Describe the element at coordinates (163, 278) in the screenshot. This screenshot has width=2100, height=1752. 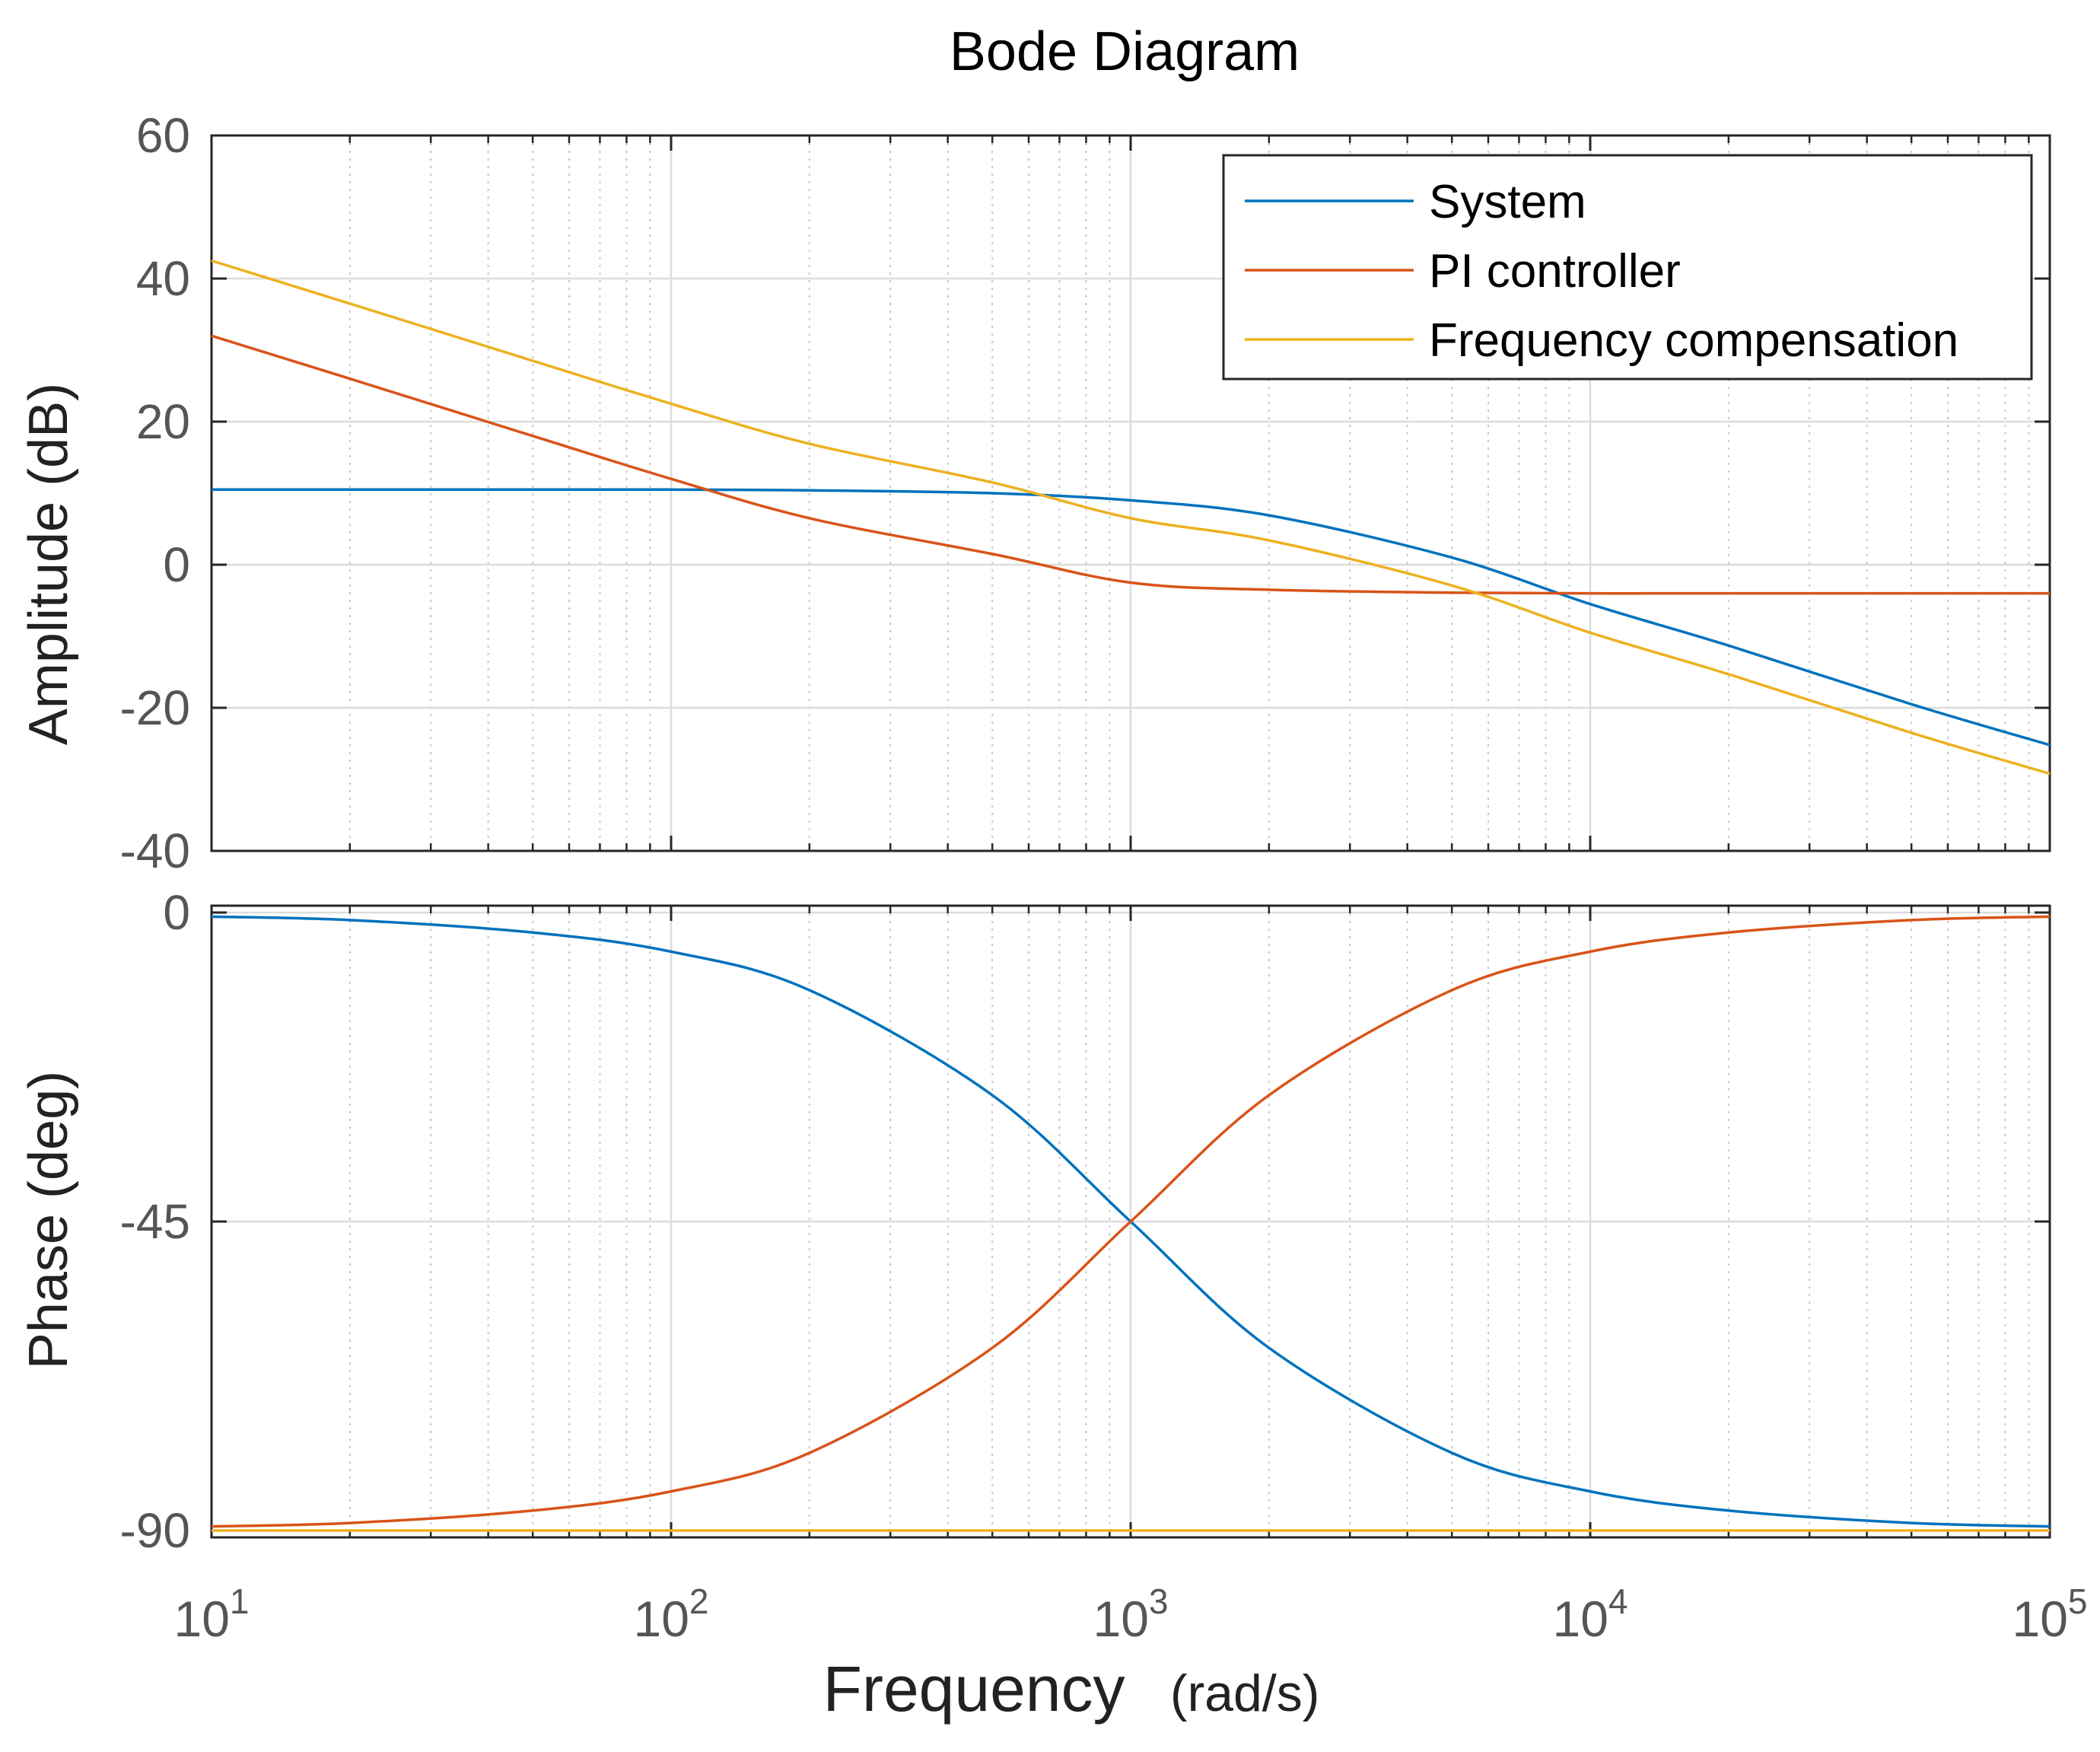
I see `magnitude-y-tick-label: 40` at that location.